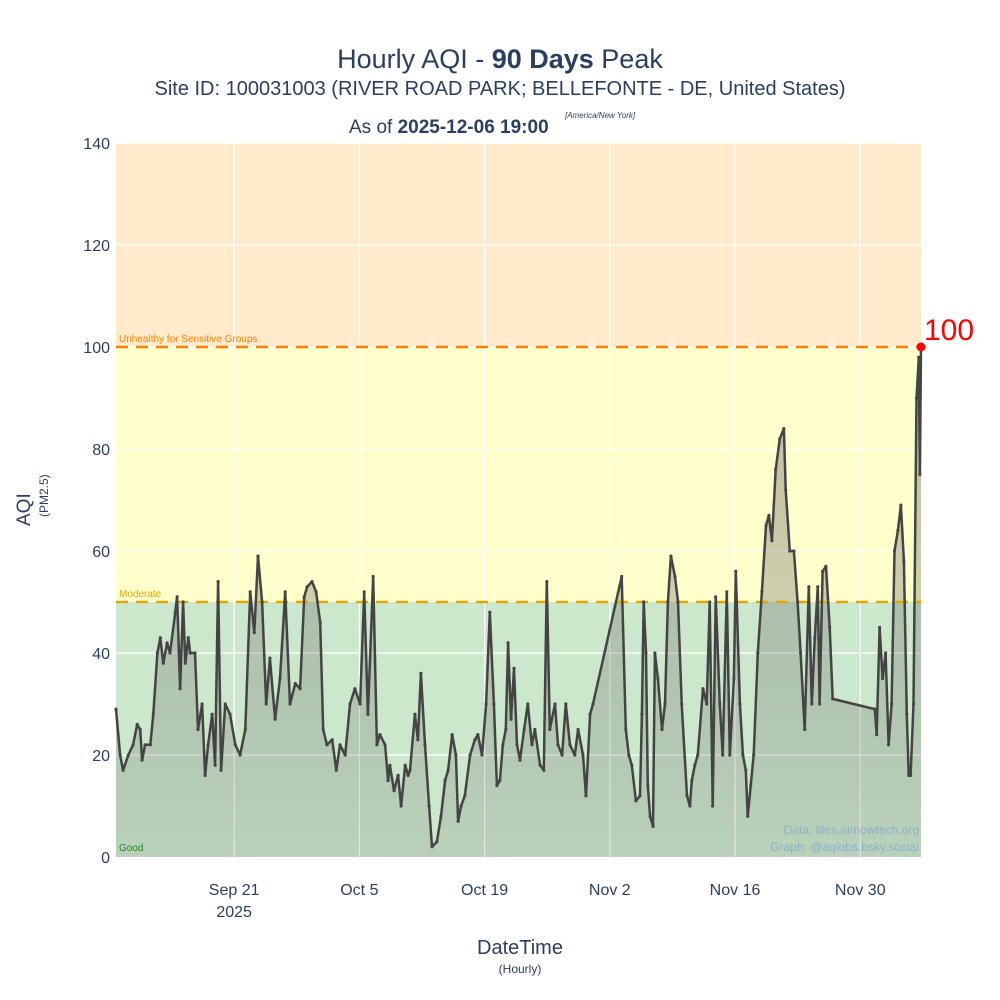  I want to click on chart-title: Hourly AQI - 90 Days Peak, so click(500, 59).